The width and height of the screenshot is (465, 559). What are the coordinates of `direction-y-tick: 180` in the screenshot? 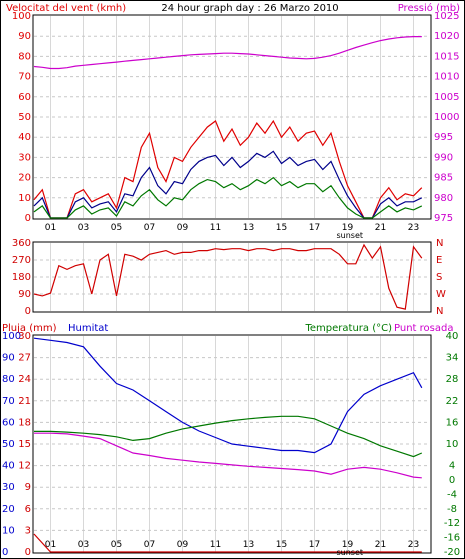 It's located at (21, 277).